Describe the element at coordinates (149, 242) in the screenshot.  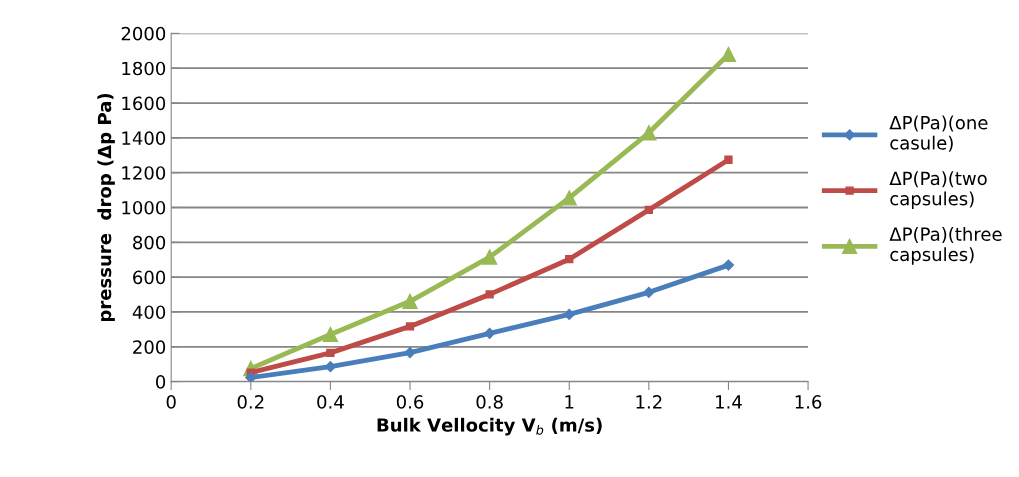
I see `y-tick-label: 800` at that location.